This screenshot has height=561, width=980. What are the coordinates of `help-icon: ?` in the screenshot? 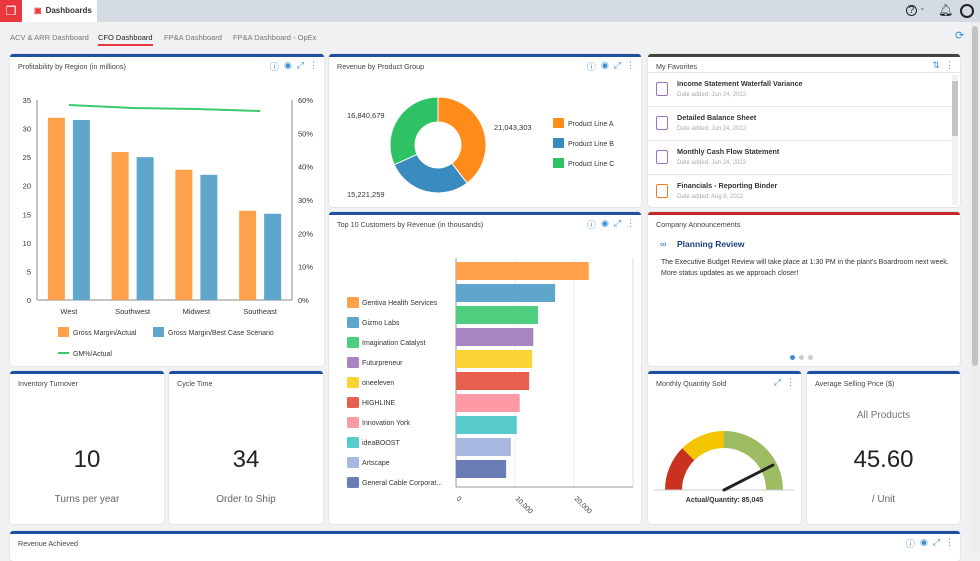 It's located at (911, 10).